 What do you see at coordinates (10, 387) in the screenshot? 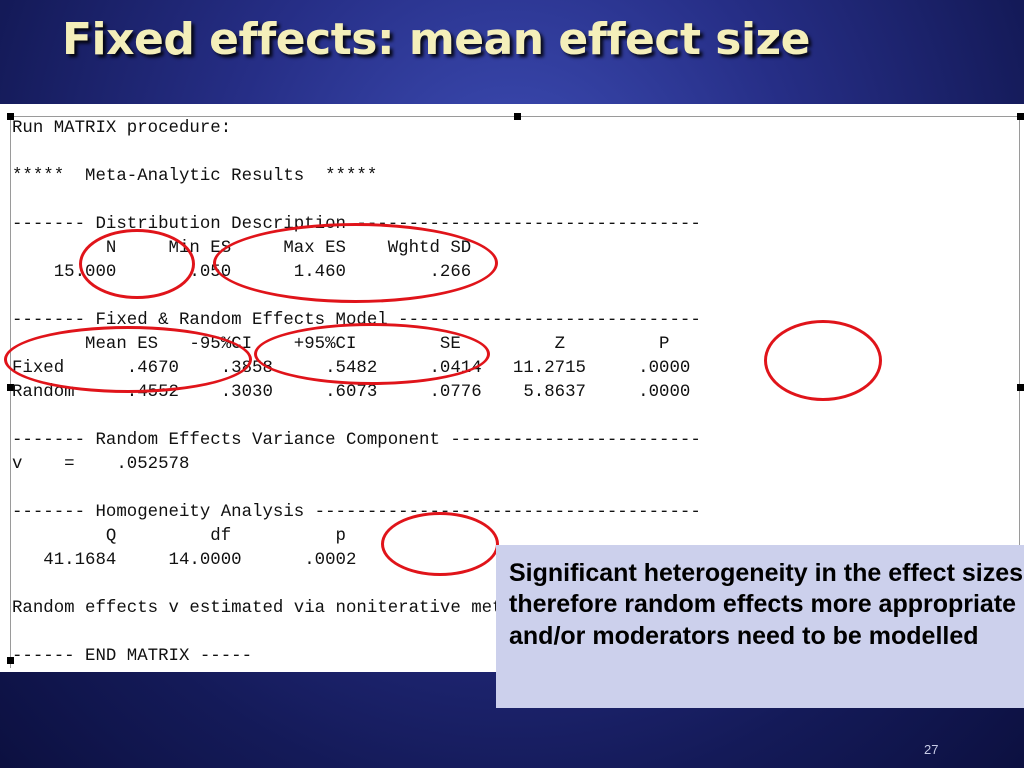
I see `resize-handle-middle-left` at bounding box center [10, 387].